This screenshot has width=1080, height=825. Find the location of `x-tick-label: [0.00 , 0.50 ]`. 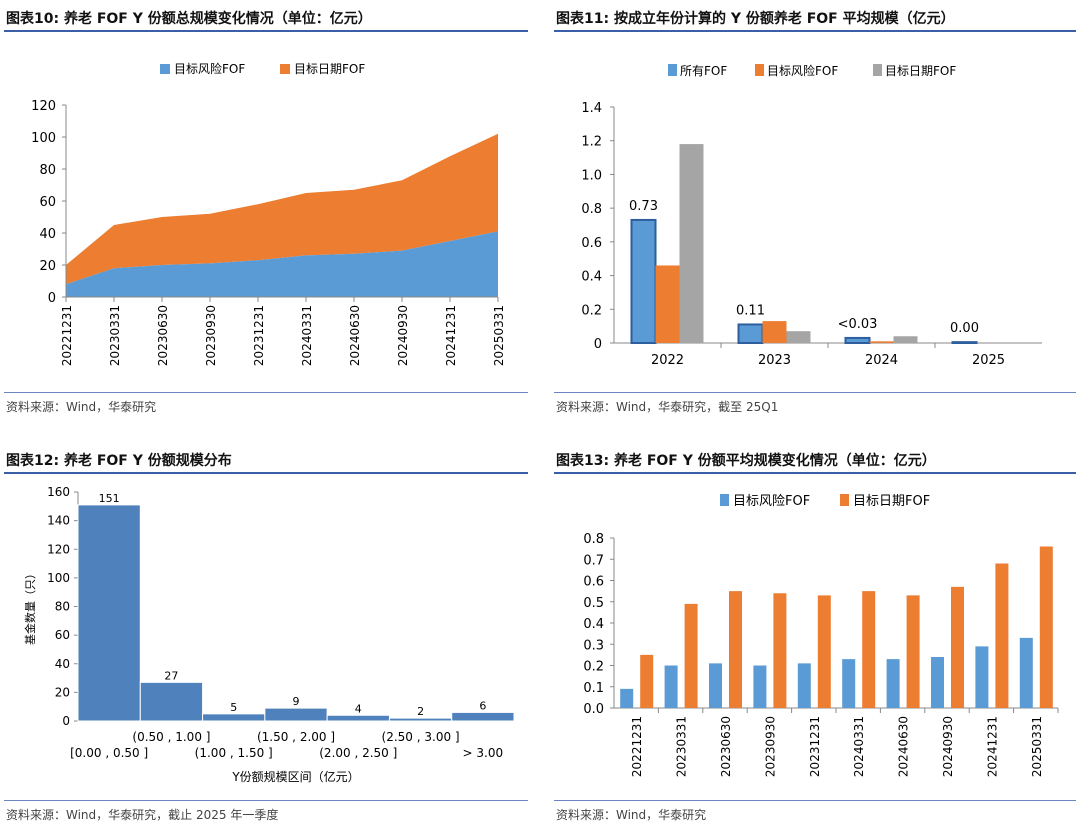

x-tick-label: [0.00 , 0.50 ] is located at coordinates (109, 753).